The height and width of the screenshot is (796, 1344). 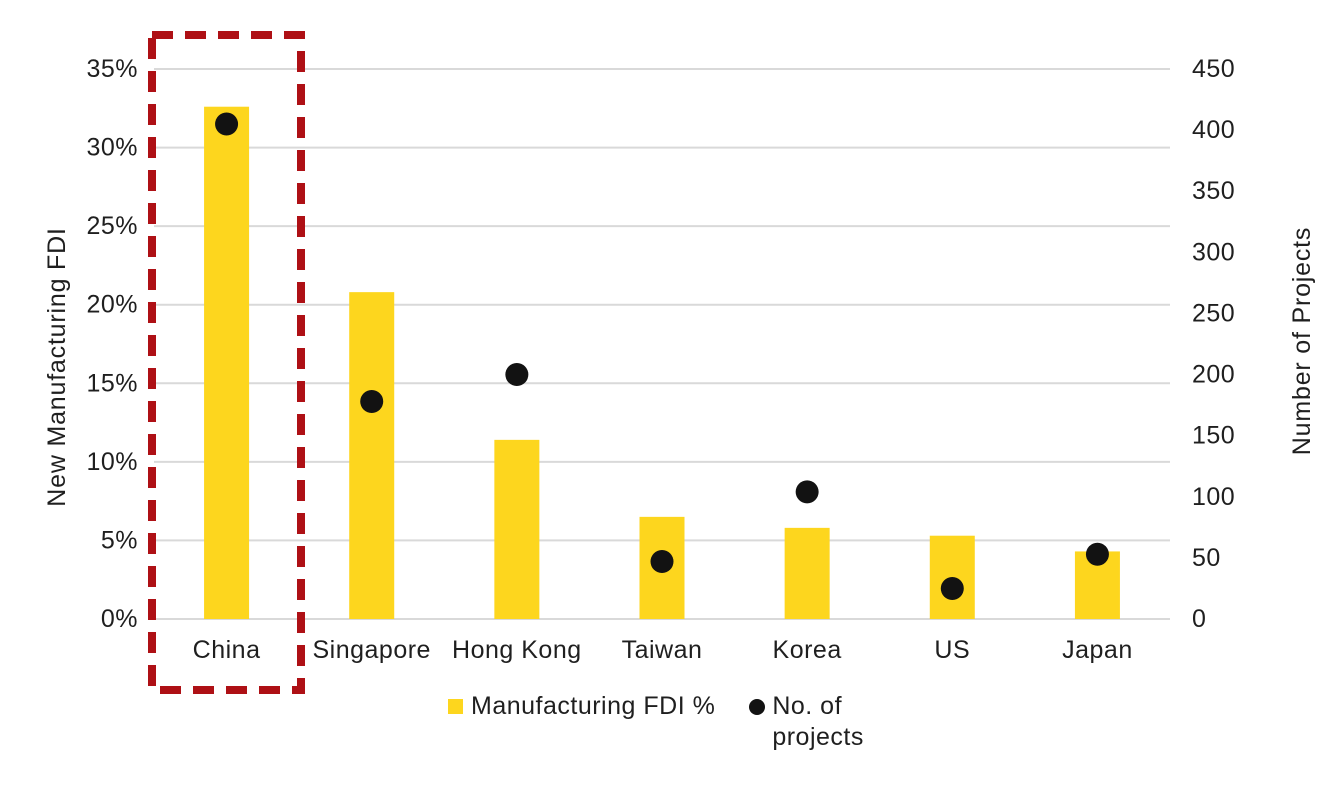 What do you see at coordinates (119, 619) in the screenshot?
I see `left-axis-tick-label: 0%` at bounding box center [119, 619].